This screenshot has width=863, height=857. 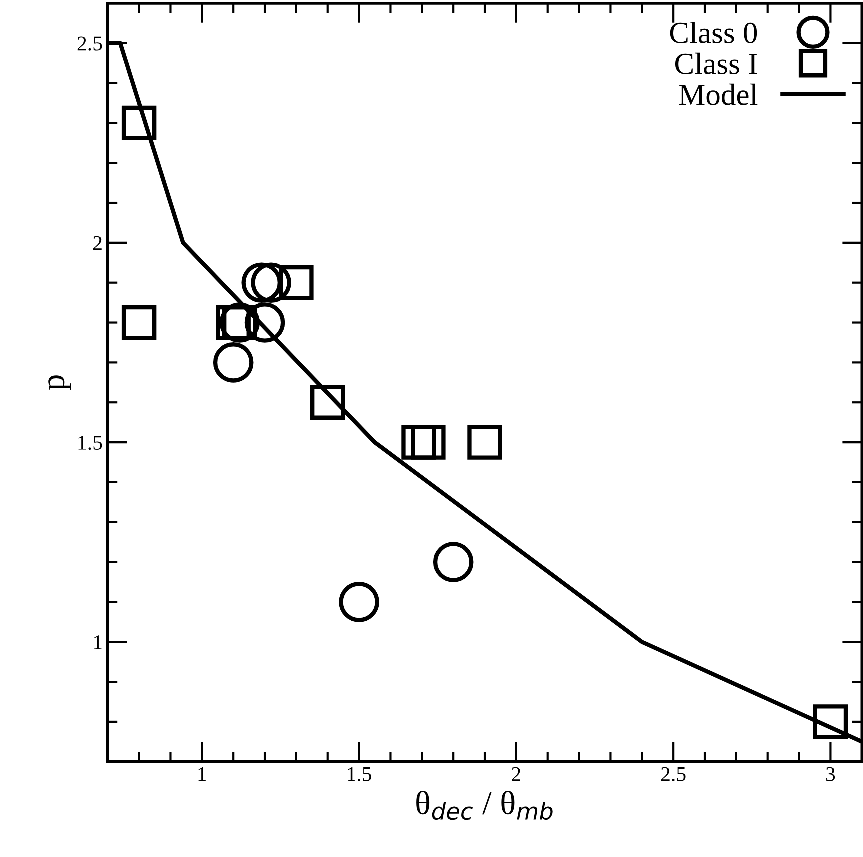 What do you see at coordinates (718, 95) in the screenshot?
I see `legend-label: Model` at bounding box center [718, 95].